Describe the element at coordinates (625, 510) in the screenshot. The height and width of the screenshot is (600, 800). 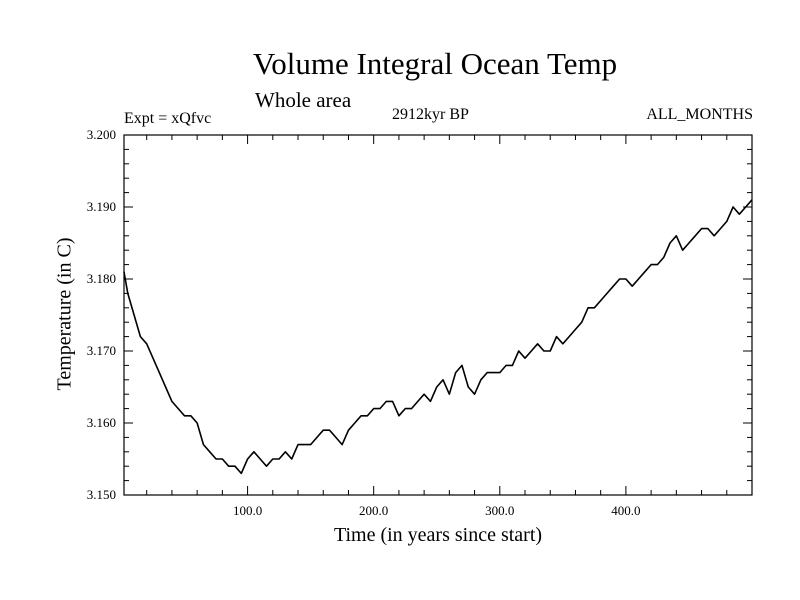
I see `x-tick-label: 400.0` at that location.